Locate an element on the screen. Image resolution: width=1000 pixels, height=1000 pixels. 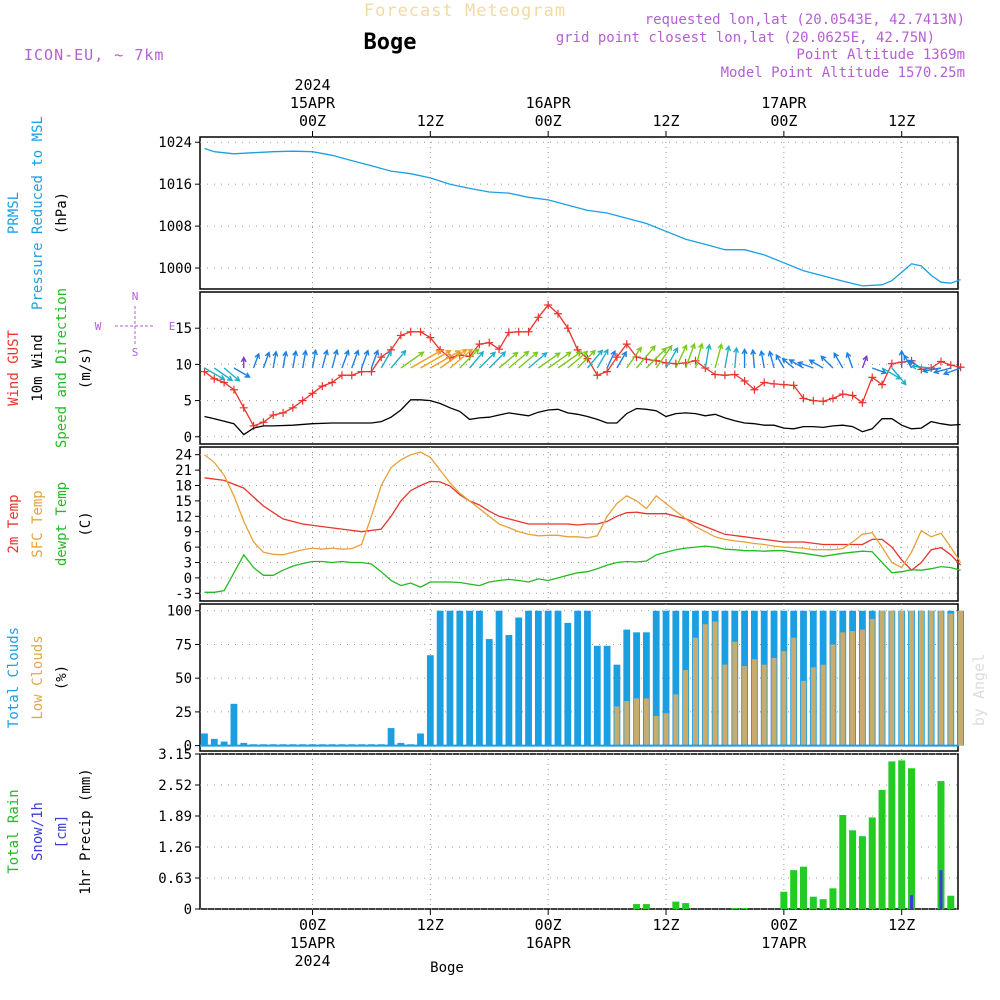
top-time-label: 16APR is located at coordinates (549, 103).